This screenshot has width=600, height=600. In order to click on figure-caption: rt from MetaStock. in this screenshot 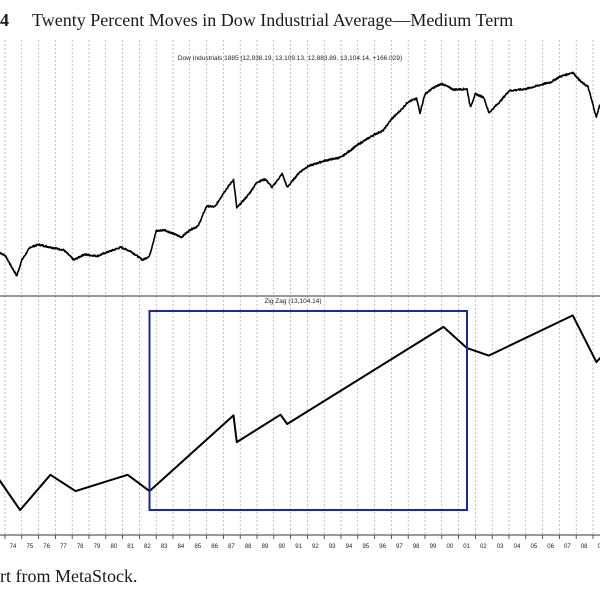, I will do `click(69, 576)`.